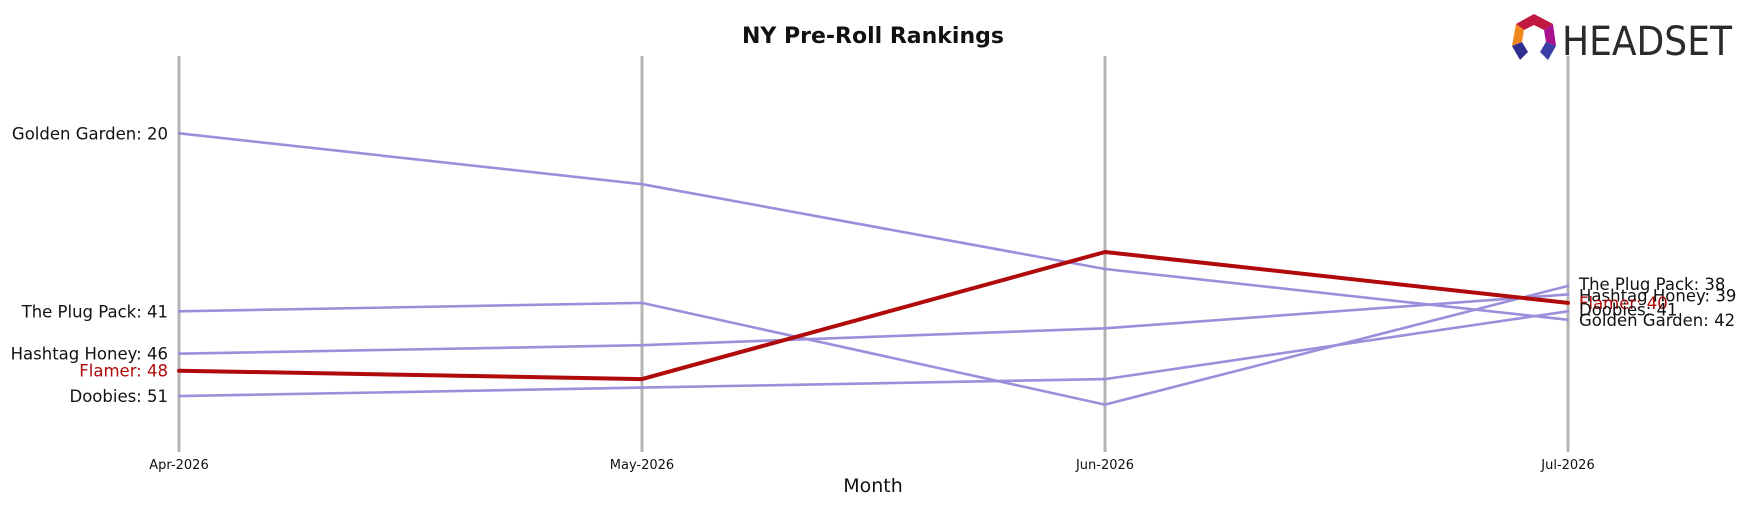 The width and height of the screenshot is (1746, 506). What do you see at coordinates (642, 465) in the screenshot?
I see `x-tick-may-2026: May-2026` at bounding box center [642, 465].